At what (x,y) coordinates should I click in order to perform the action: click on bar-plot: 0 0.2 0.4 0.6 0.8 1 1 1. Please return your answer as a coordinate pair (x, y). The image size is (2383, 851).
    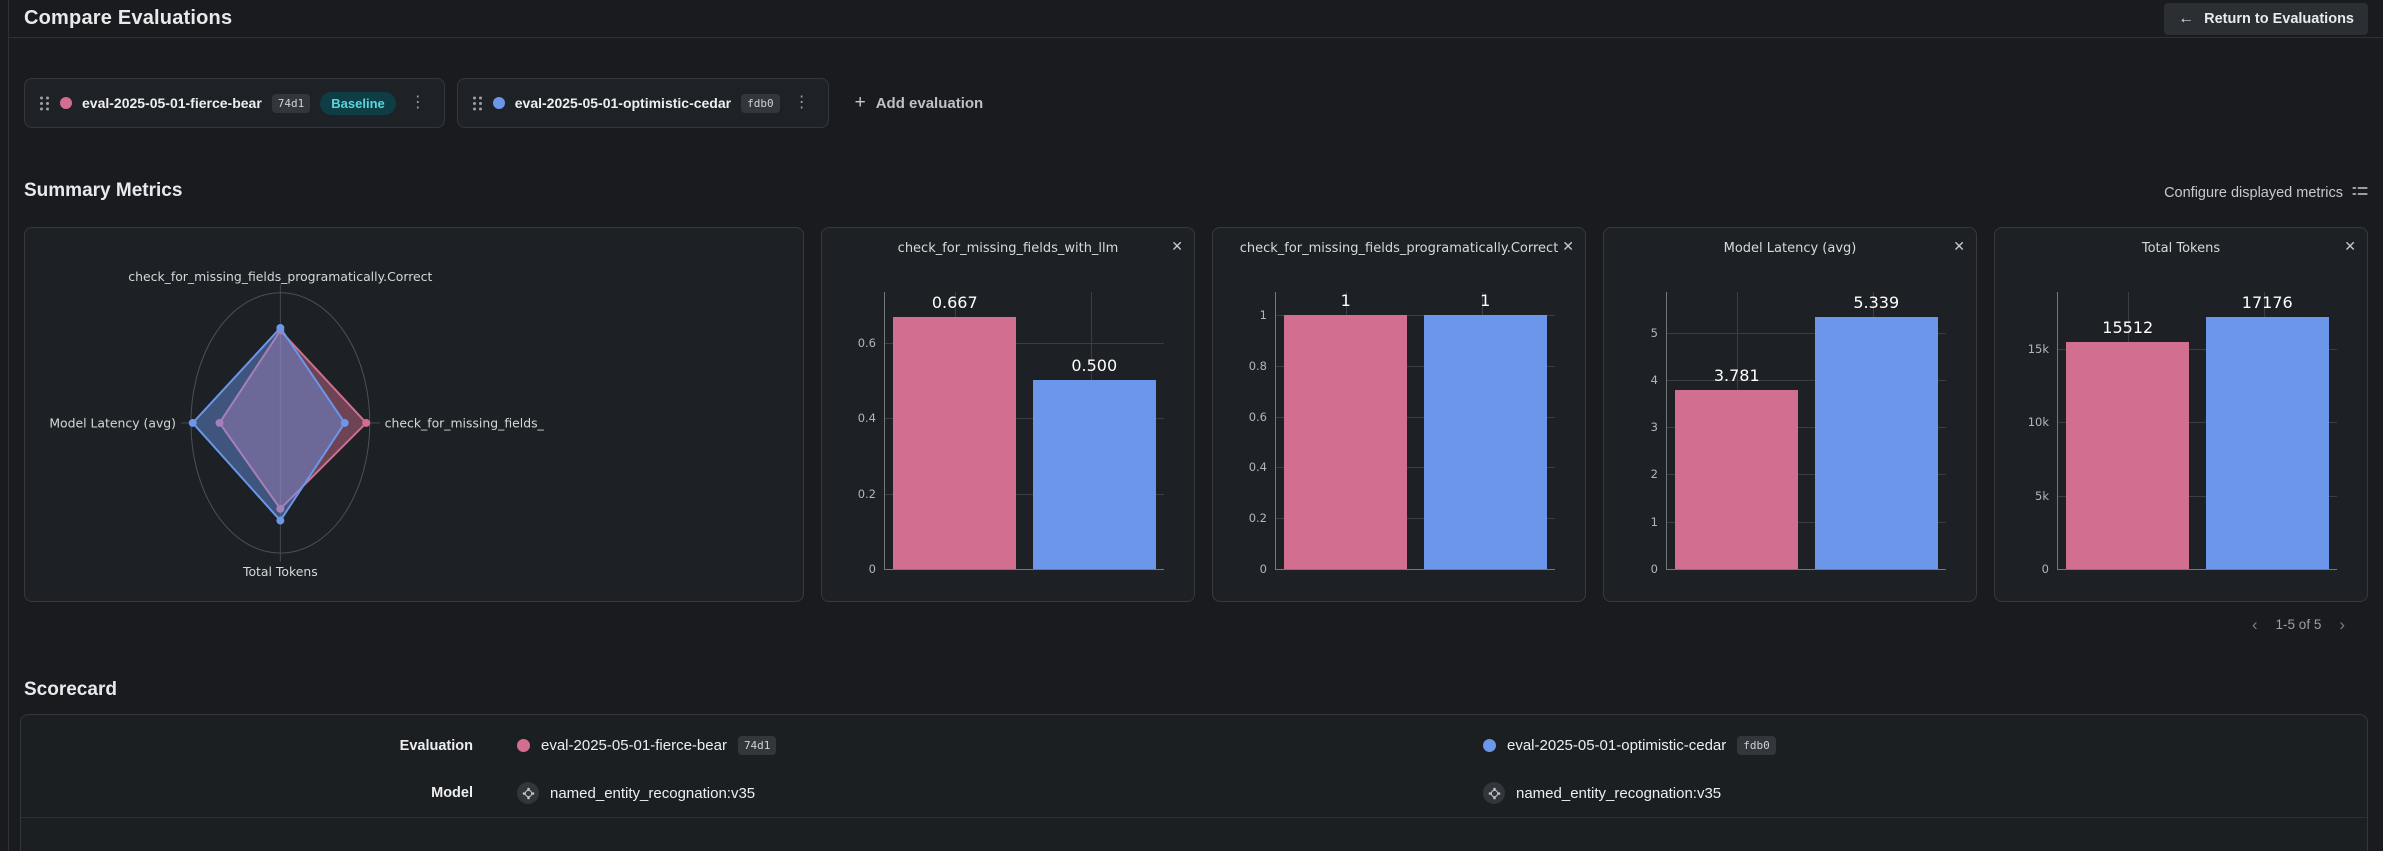
    Looking at the image, I should click on (1402, 433).